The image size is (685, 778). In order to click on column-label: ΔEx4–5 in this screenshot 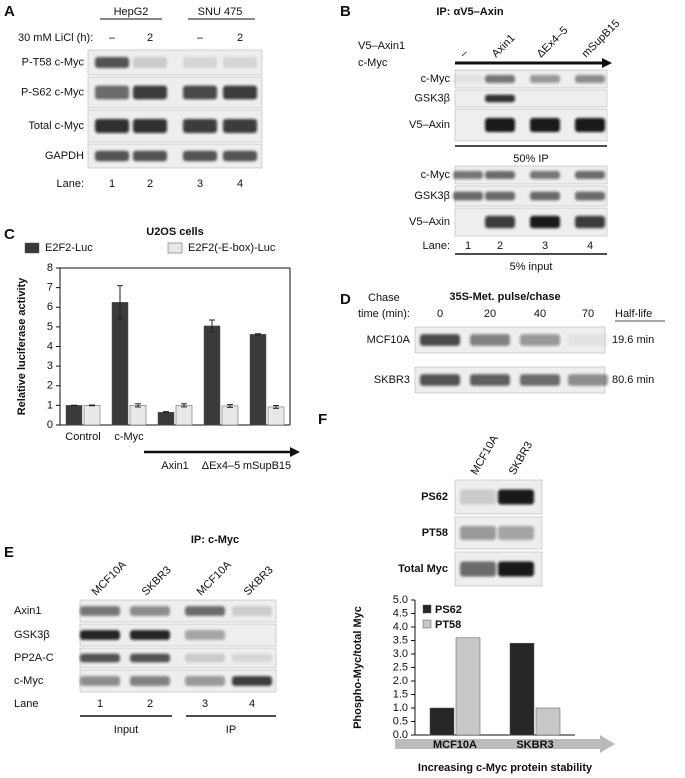, I will do `click(553, 42)`.